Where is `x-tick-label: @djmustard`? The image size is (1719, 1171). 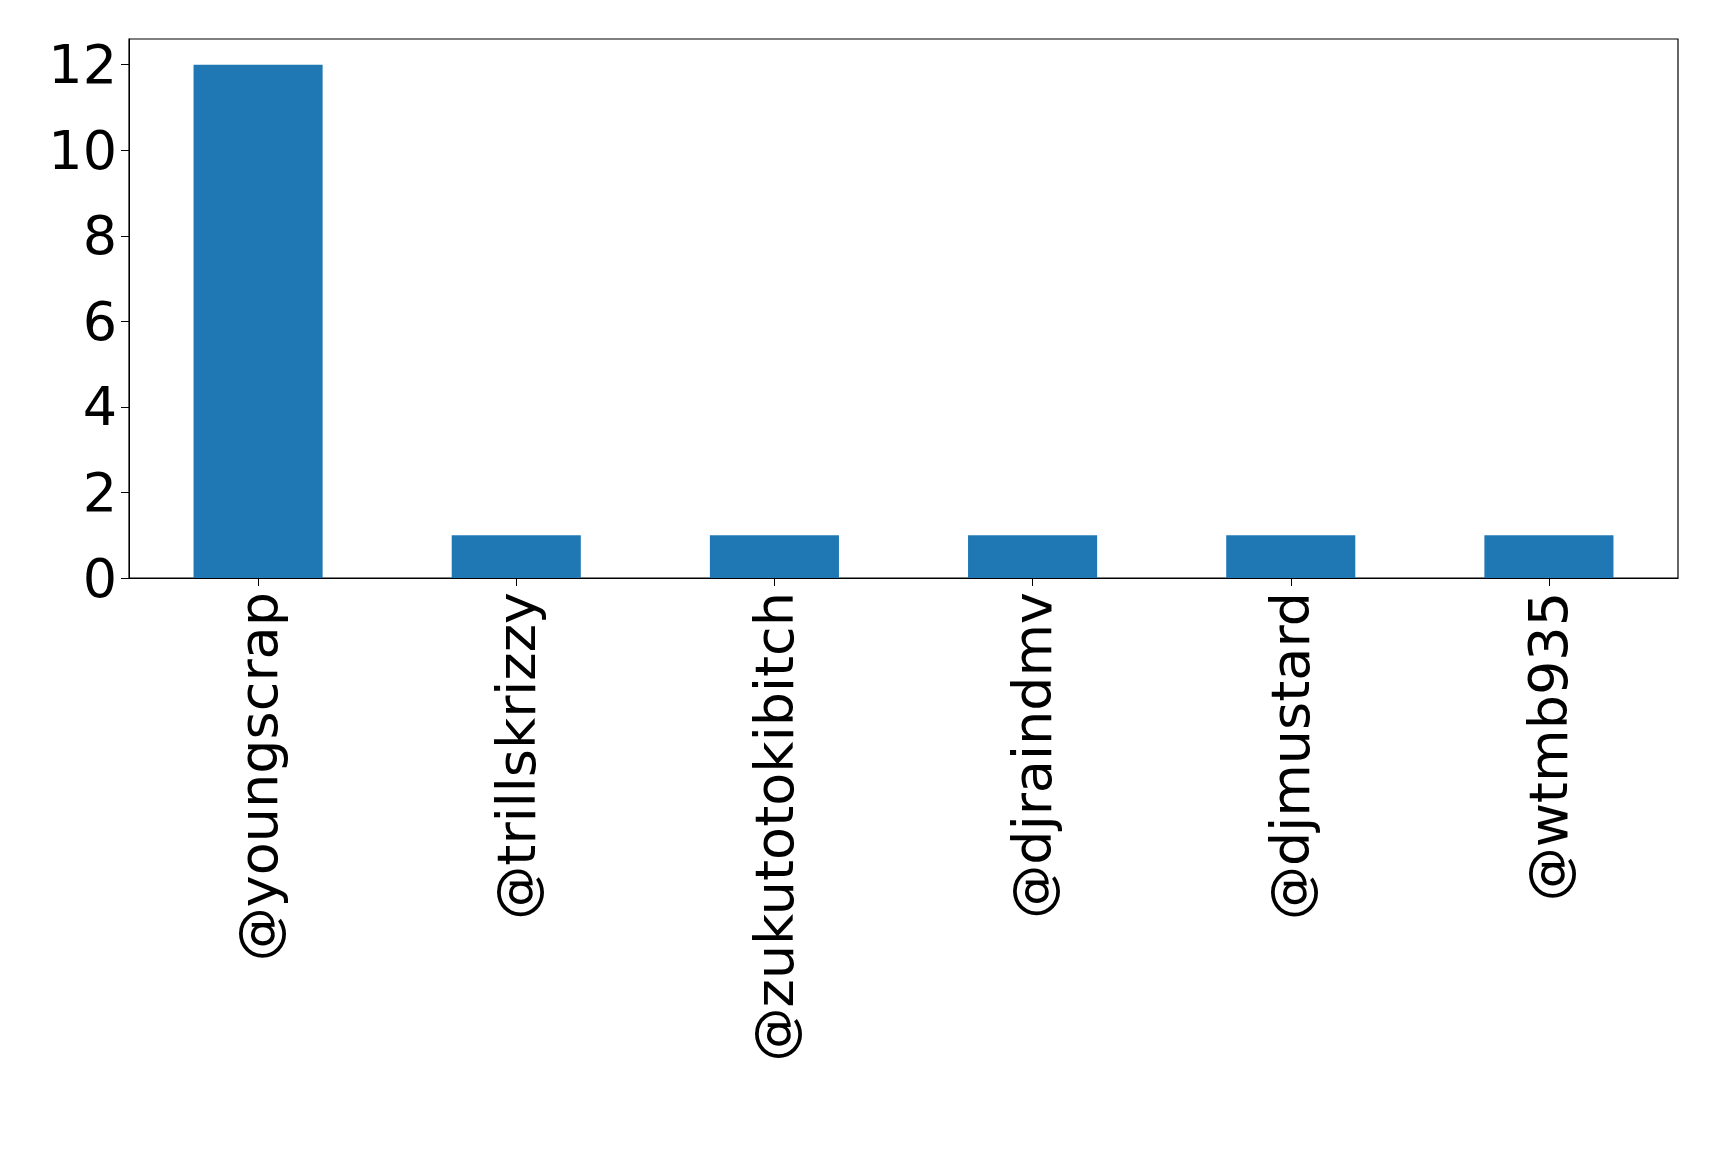
x-tick-label: @djmustard is located at coordinates (1291, 756).